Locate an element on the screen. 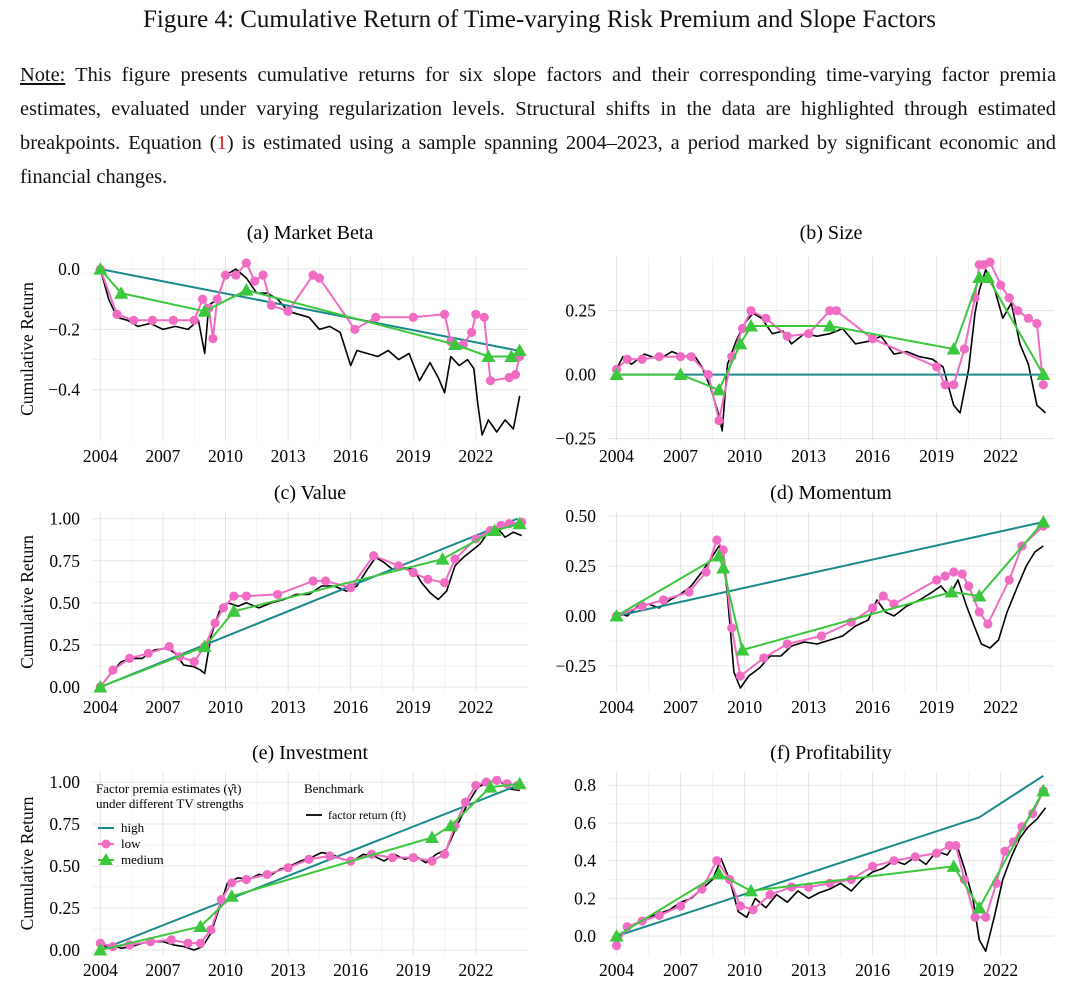  legend-title-line2: under different TV strengths is located at coordinates (170, 803).